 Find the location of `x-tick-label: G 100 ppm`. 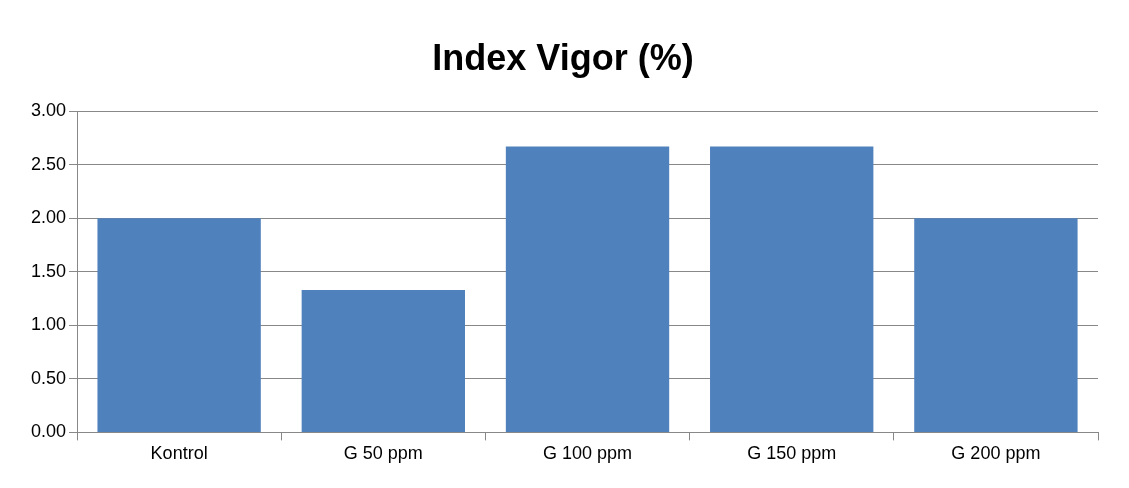

x-tick-label: G 100 ppm is located at coordinates (587, 453).